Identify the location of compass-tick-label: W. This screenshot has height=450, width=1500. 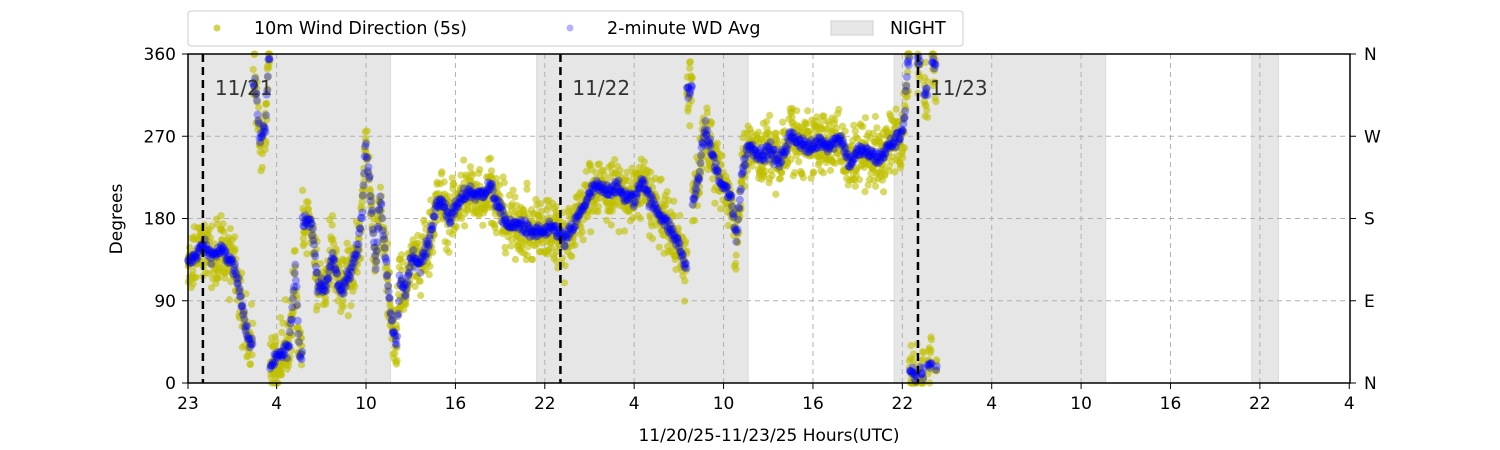
(1372, 137).